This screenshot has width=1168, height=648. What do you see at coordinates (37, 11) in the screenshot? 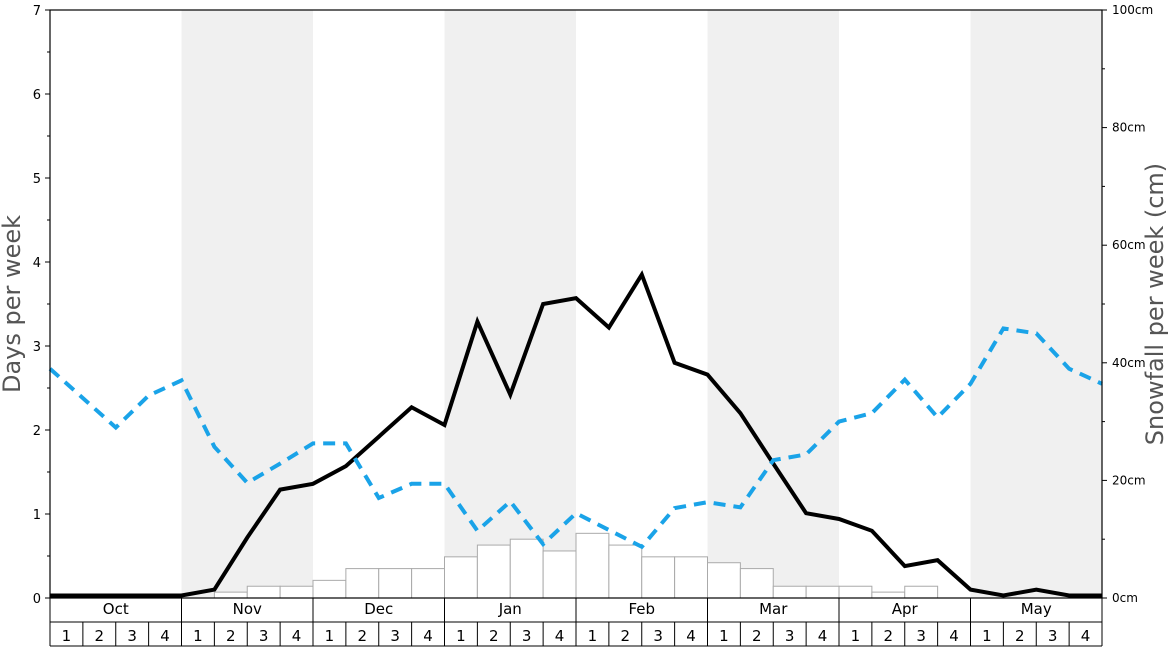
I see `left-tick-label: 7` at bounding box center [37, 11].